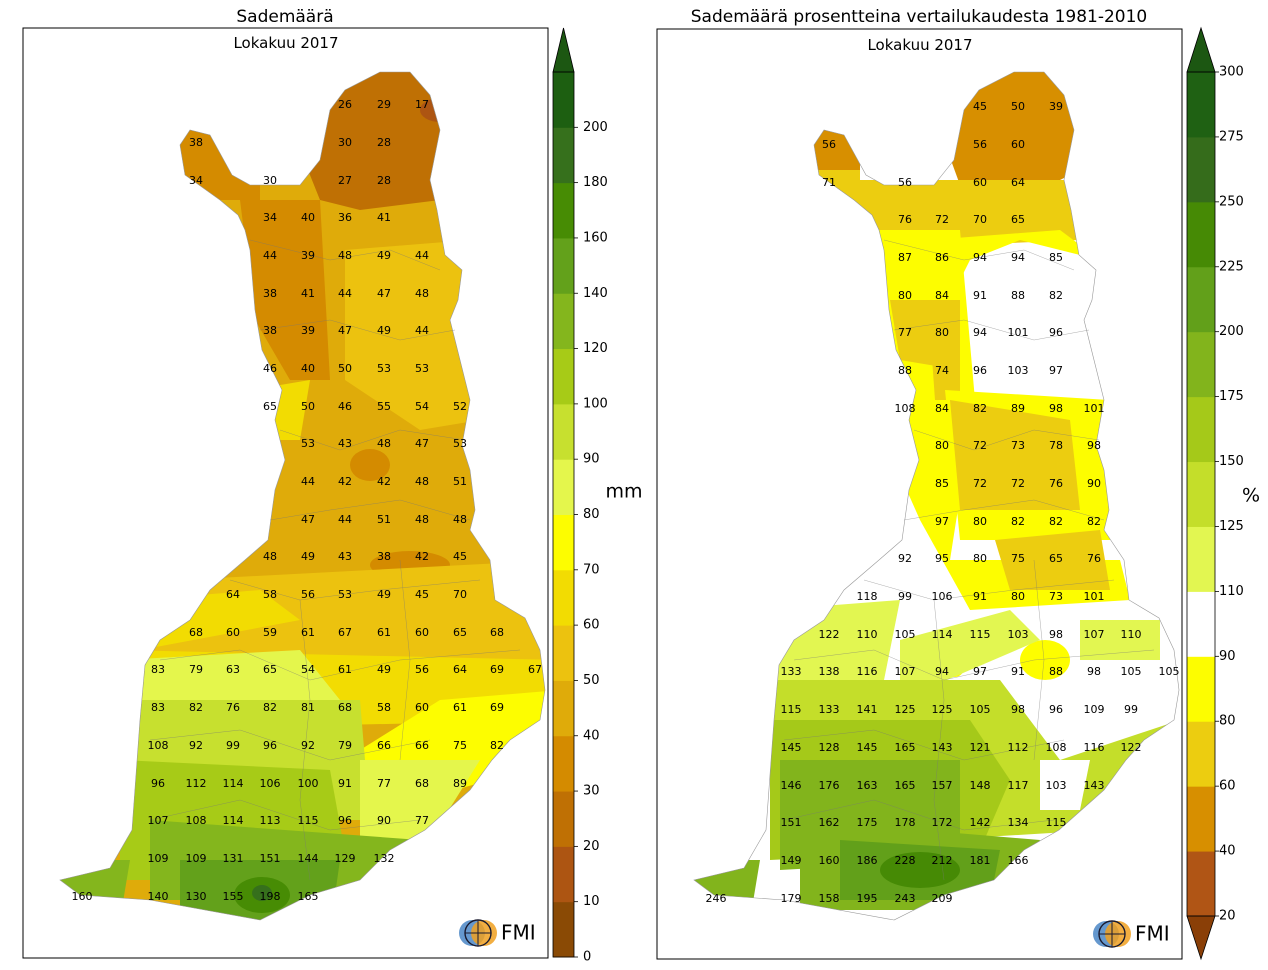 This screenshot has width=1268, height=970. What do you see at coordinates (422, 669) in the screenshot?
I see `map-value-label: 56` at bounding box center [422, 669].